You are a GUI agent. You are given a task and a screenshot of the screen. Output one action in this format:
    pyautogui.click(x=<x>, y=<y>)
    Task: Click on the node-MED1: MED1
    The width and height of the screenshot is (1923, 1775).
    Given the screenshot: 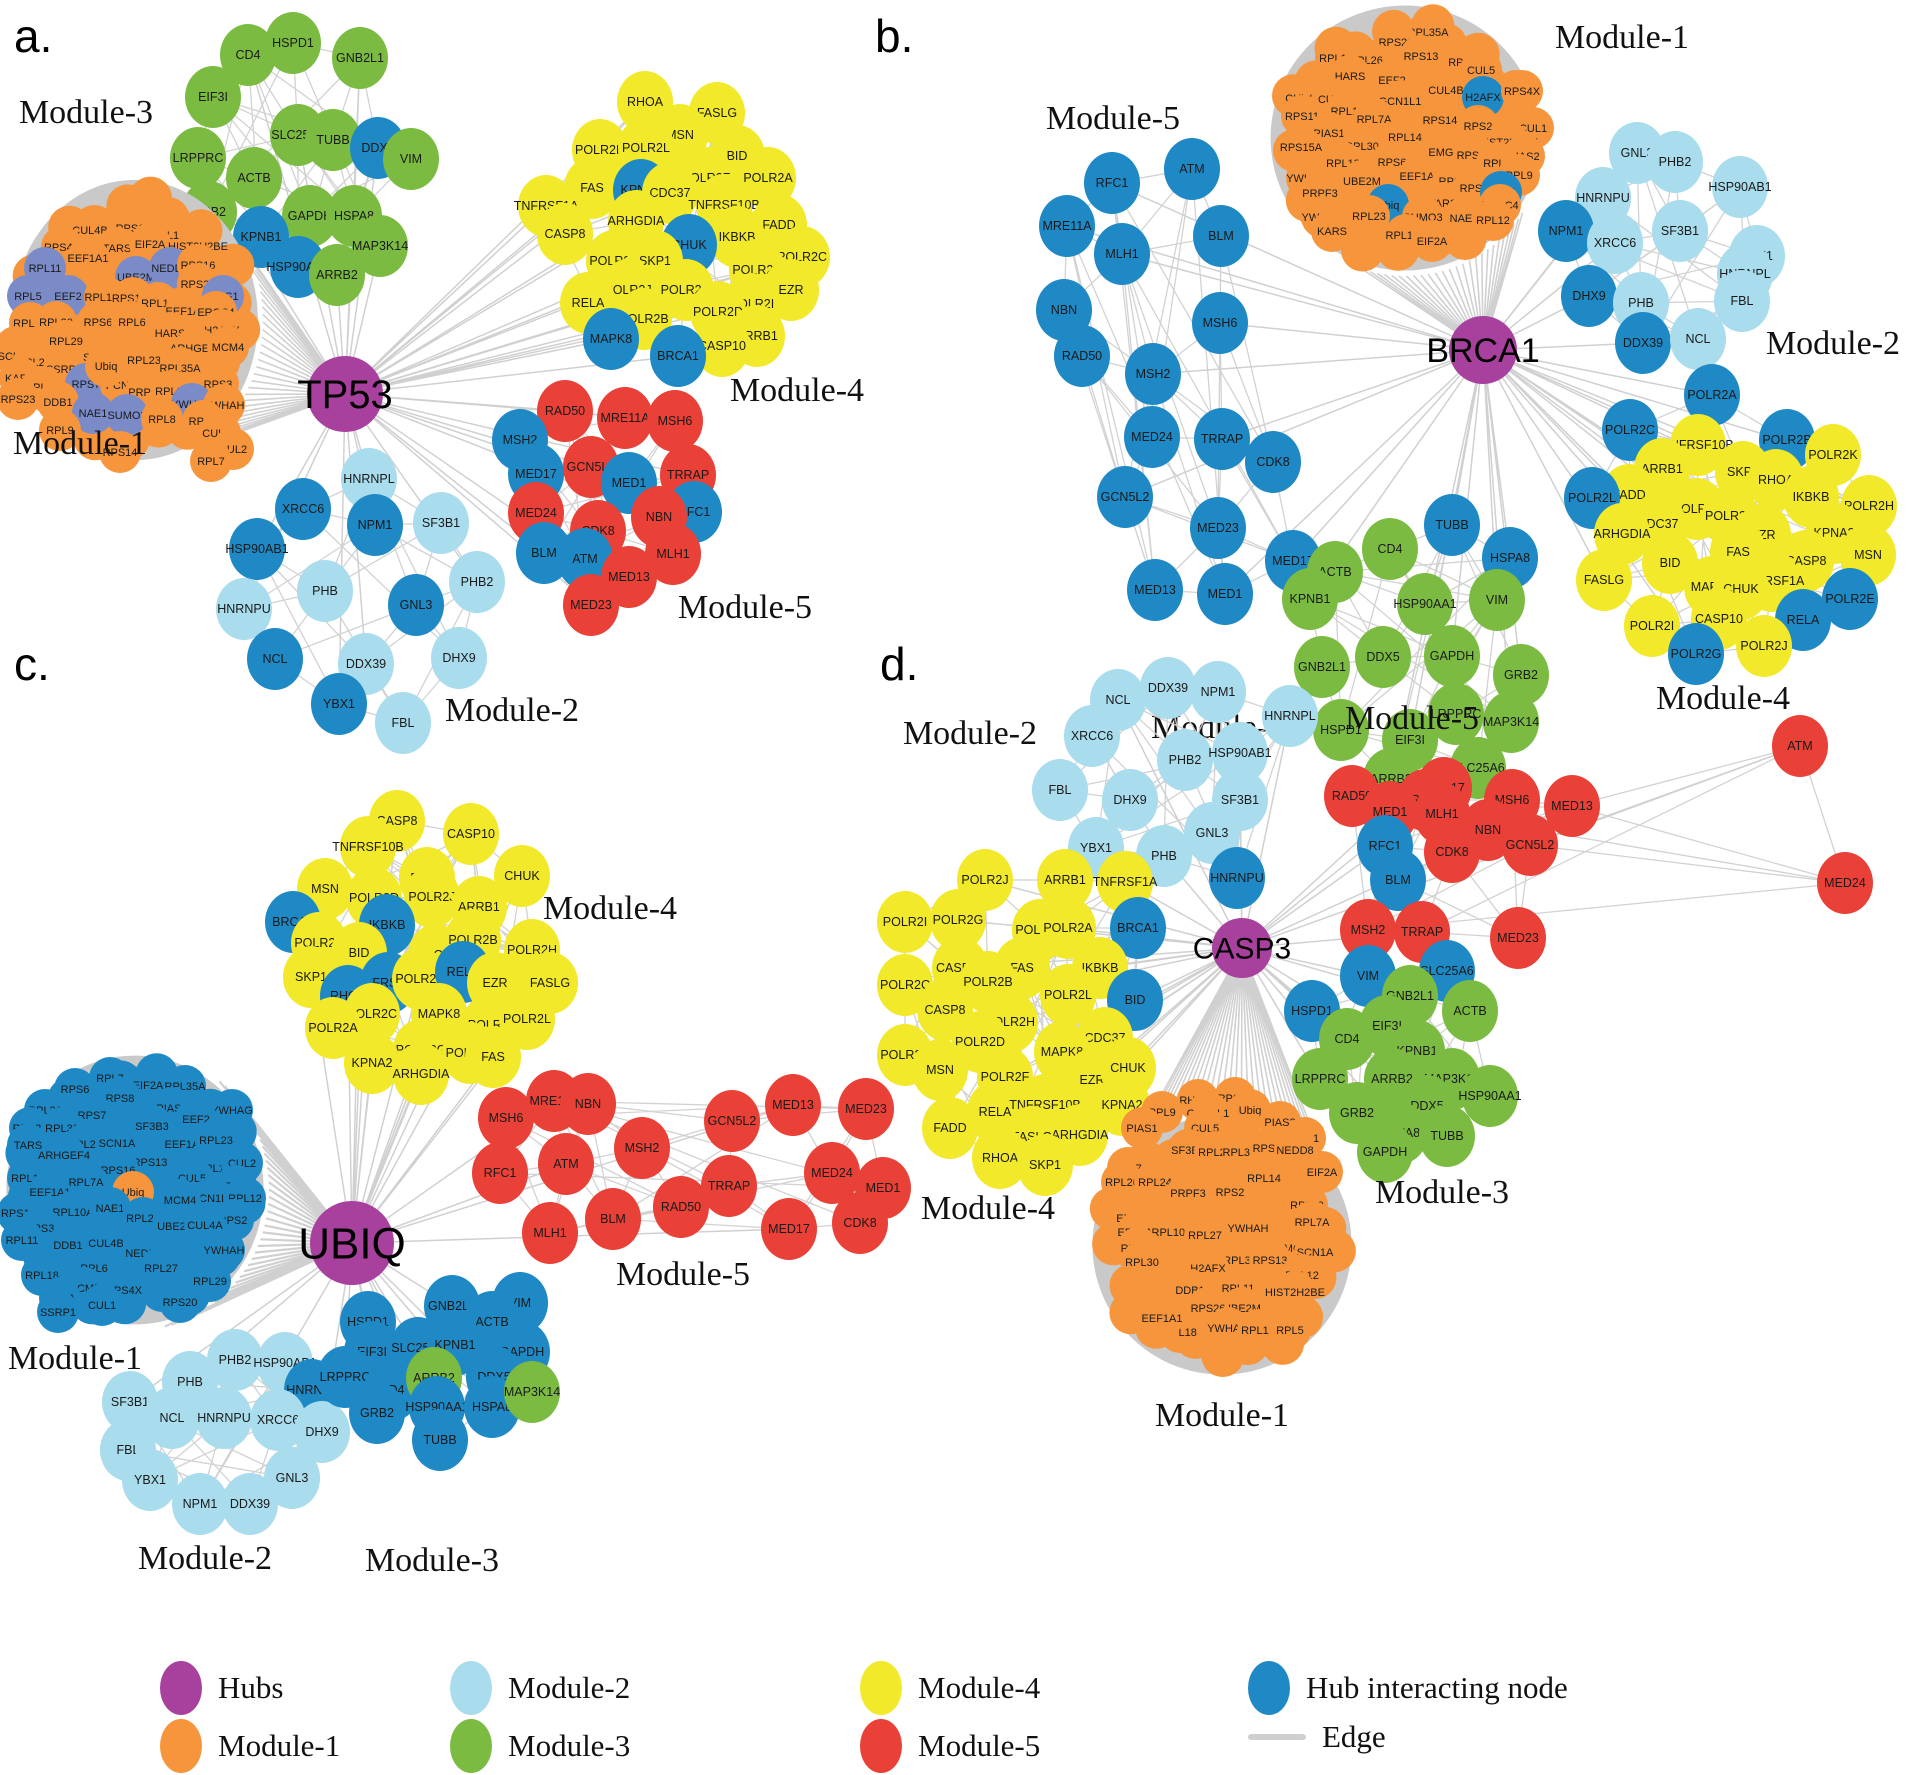 What is the action you would take?
    pyautogui.click(x=1225, y=594)
    